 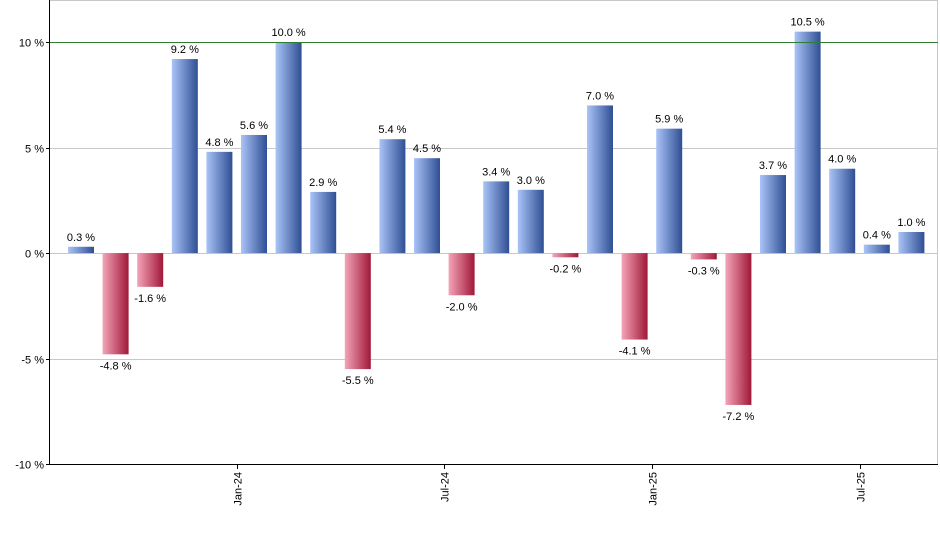 What do you see at coordinates (669, 120) in the screenshot?
I see `data-label-17: 5.9 %` at bounding box center [669, 120].